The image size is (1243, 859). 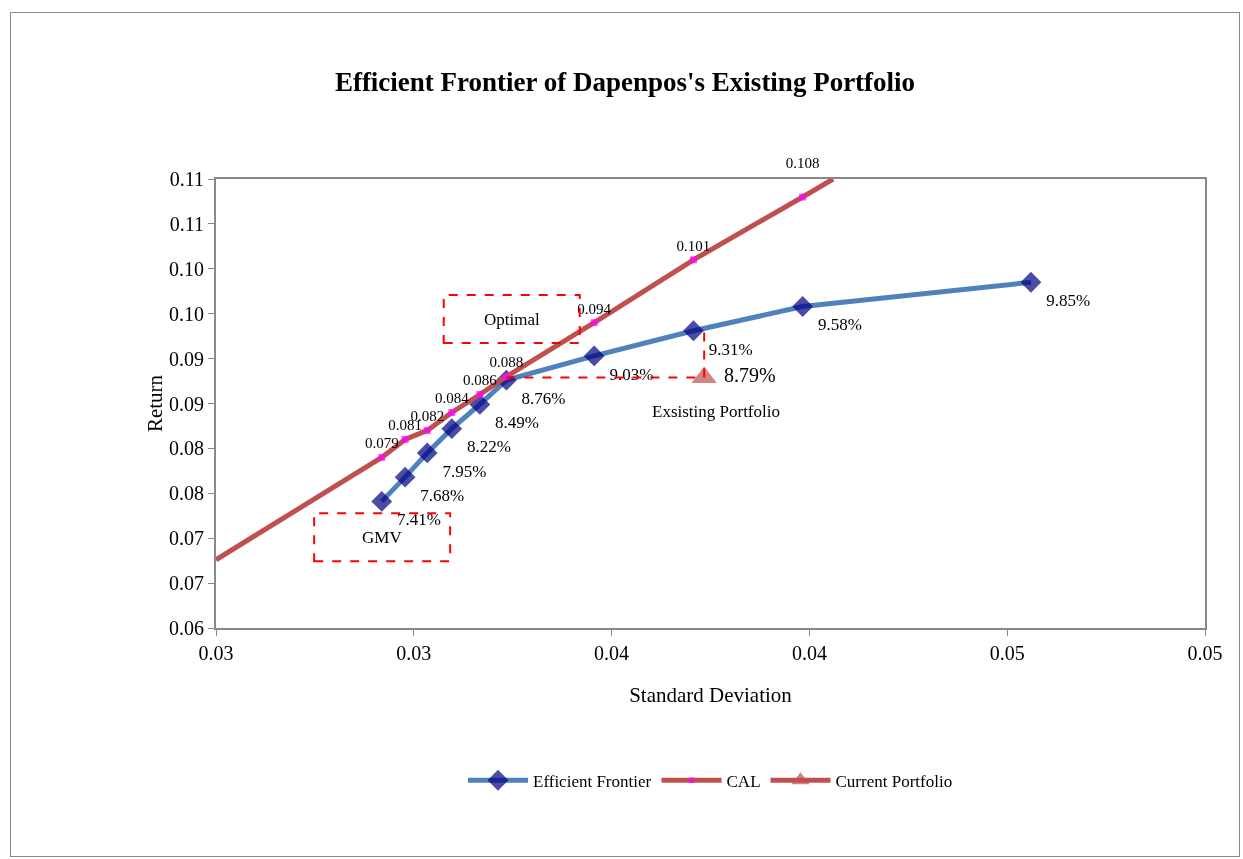 What do you see at coordinates (730, 349) in the screenshot?
I see `data-label: 9.31%` at bounding box center [730, 349].